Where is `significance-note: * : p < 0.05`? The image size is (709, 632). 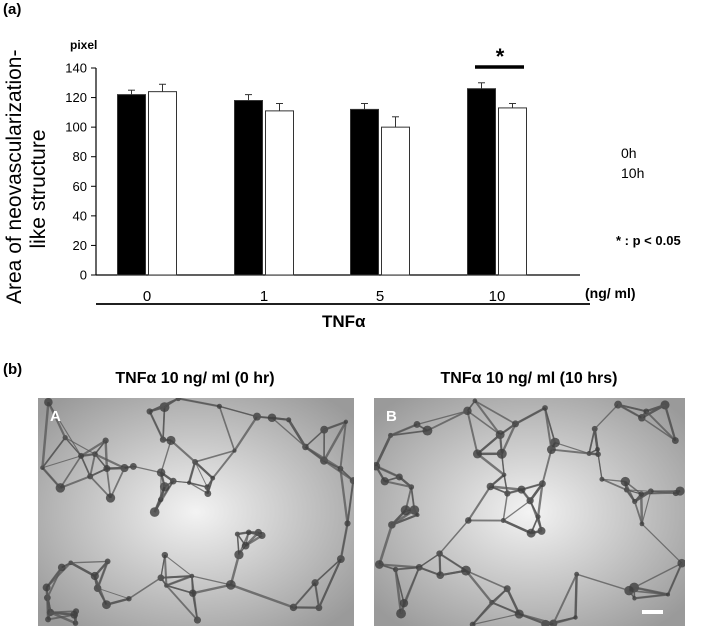
significance-note: * : p < 0.05 is located at coordinates (648, 240).